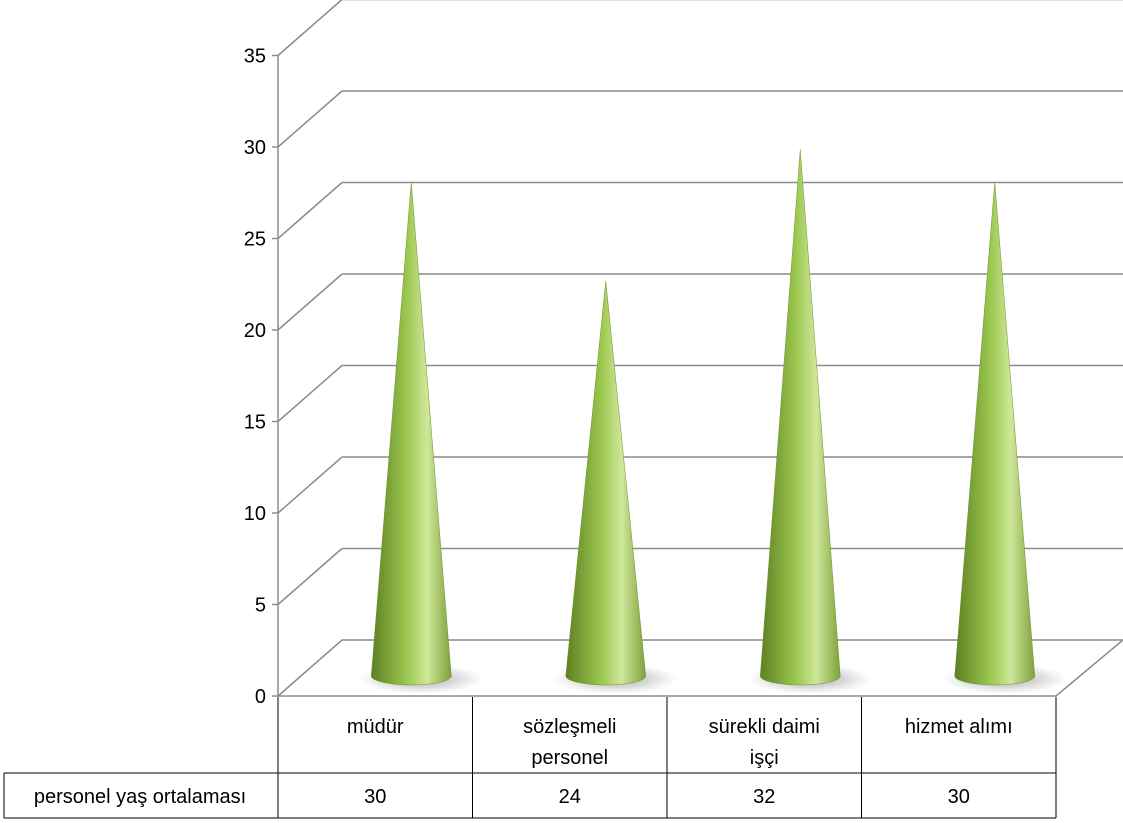  What do you see at coordinates (255, 148) in the screenshot?
I see `y-tick-label: 30` at bounding box center [255, 148].